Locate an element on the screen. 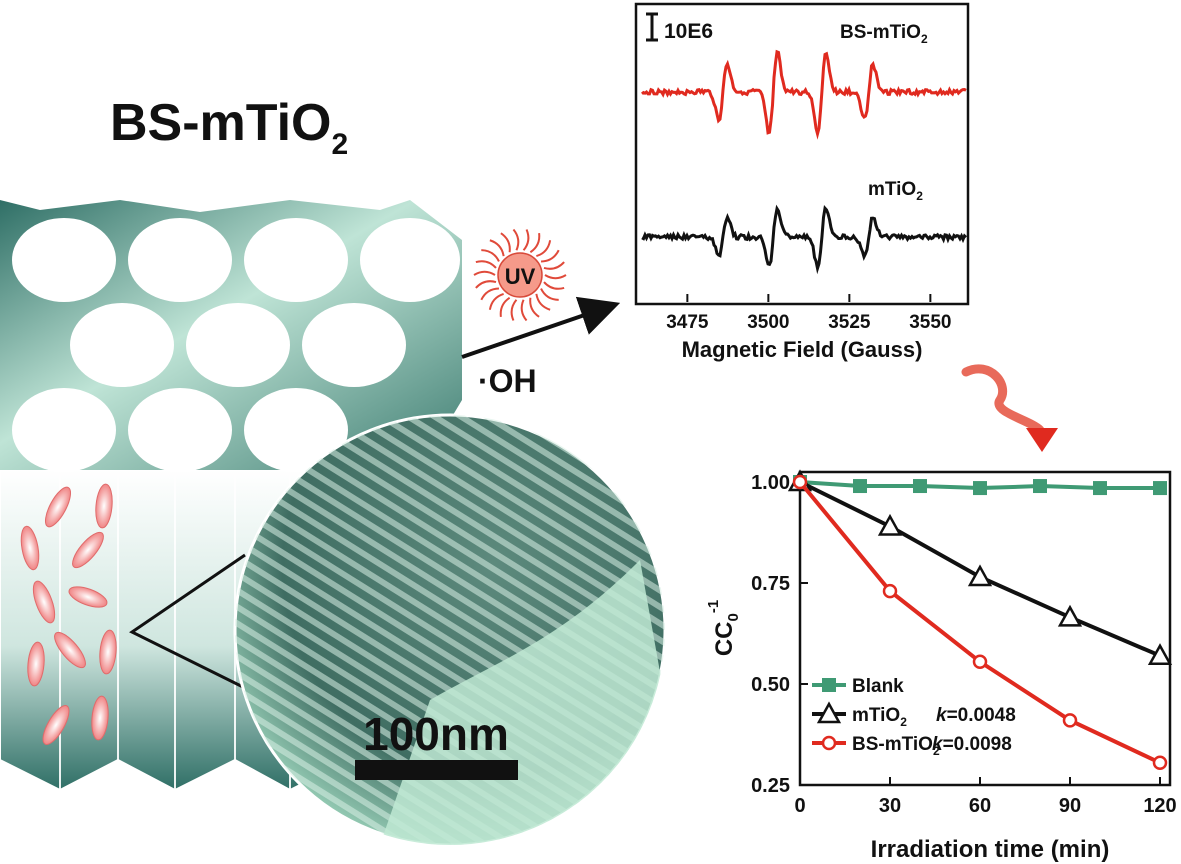 This screenshot has width=1181, height=864. y-axis-label: CC0-1 is located at coordinates (723, 628).